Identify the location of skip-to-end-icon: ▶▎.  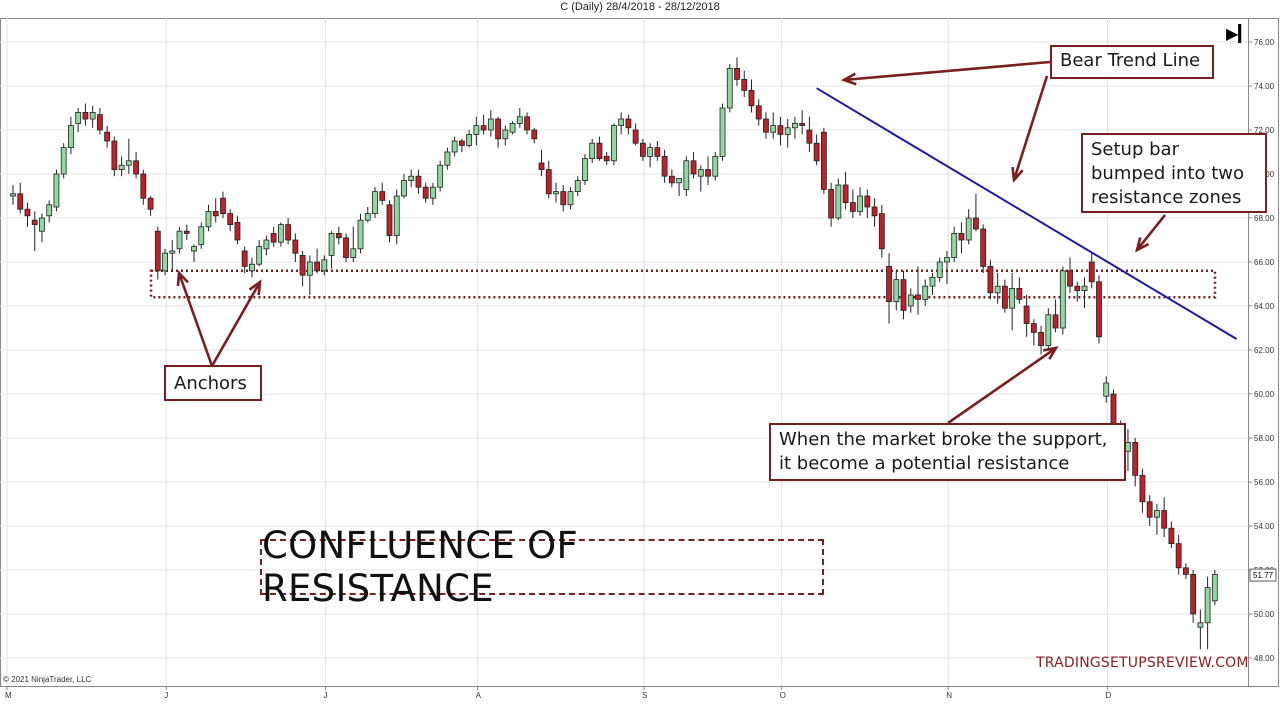
(1238, 33).